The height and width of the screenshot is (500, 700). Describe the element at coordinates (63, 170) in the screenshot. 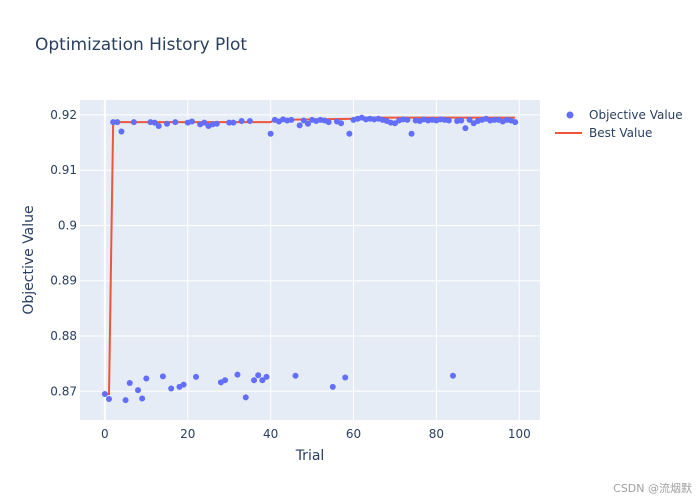

I see `y-tick-label: 0.91` at that location.